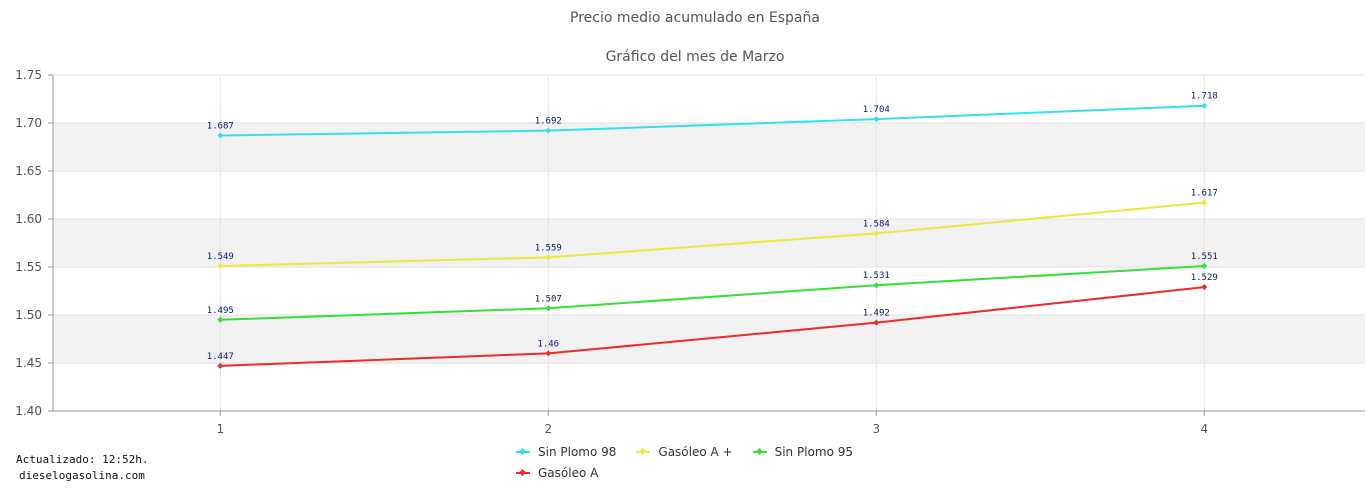 This screenshot has width=1366, height=500. Describe the element at coordinates (1204, 257) in the screenshot. I see `data-label-sin-plomo-95: 1.551` at that location.